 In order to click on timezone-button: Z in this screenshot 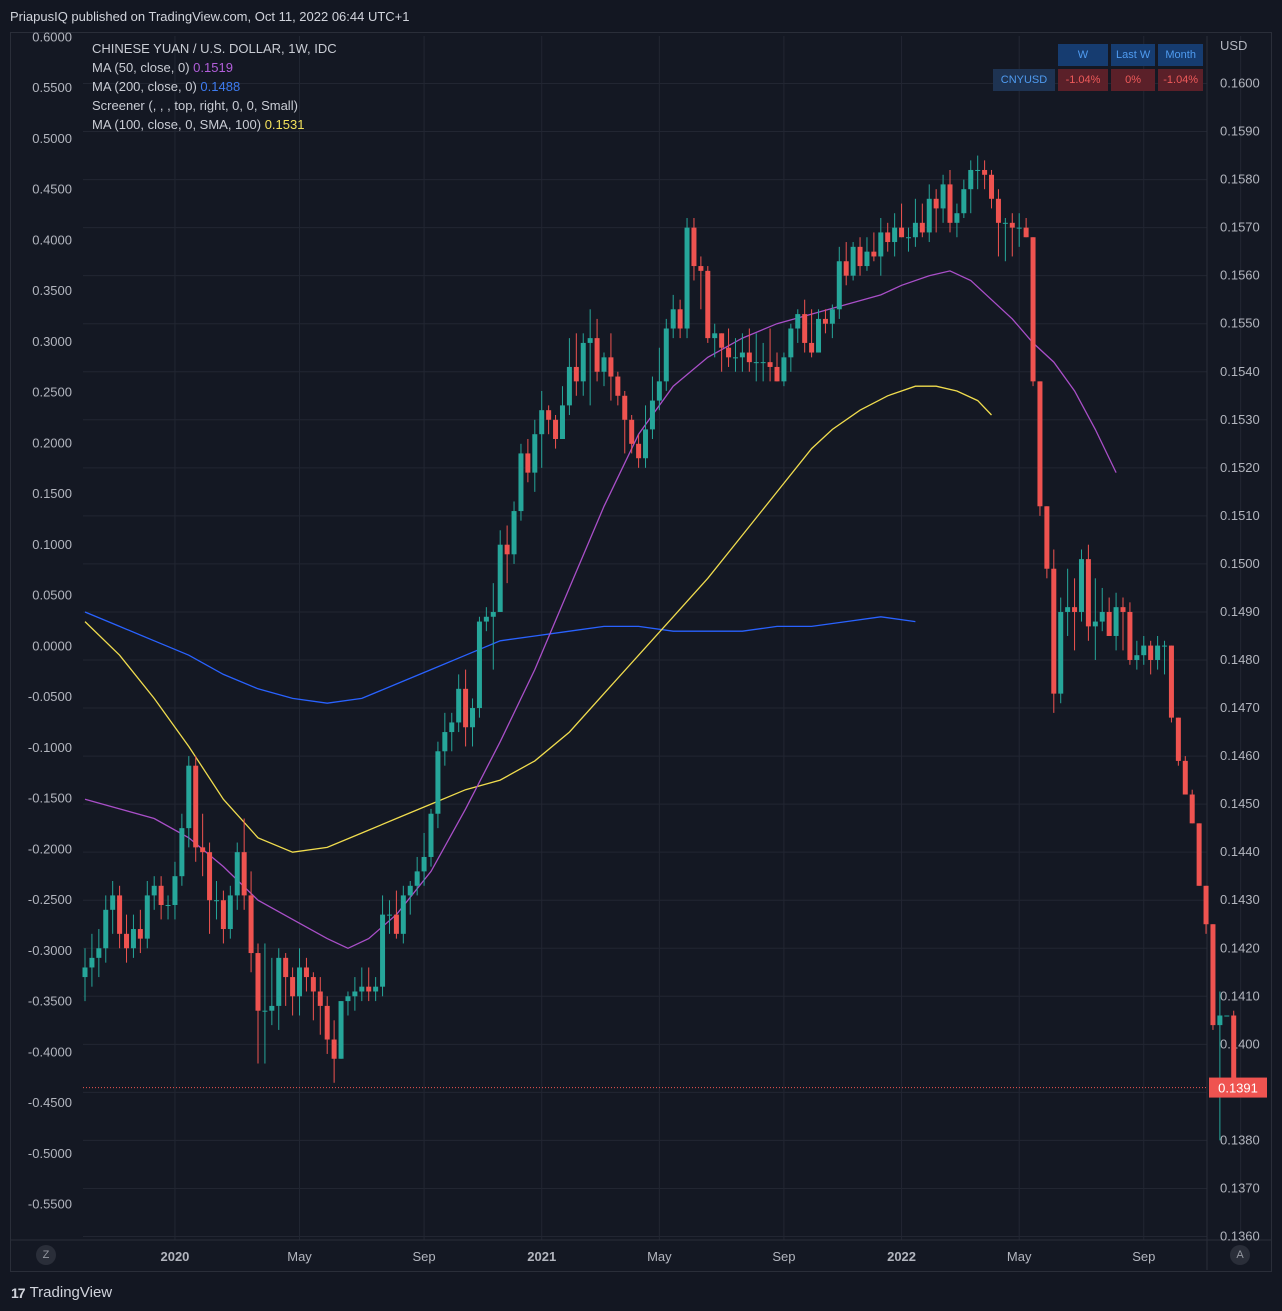, I will do `click(46, 1255)`.